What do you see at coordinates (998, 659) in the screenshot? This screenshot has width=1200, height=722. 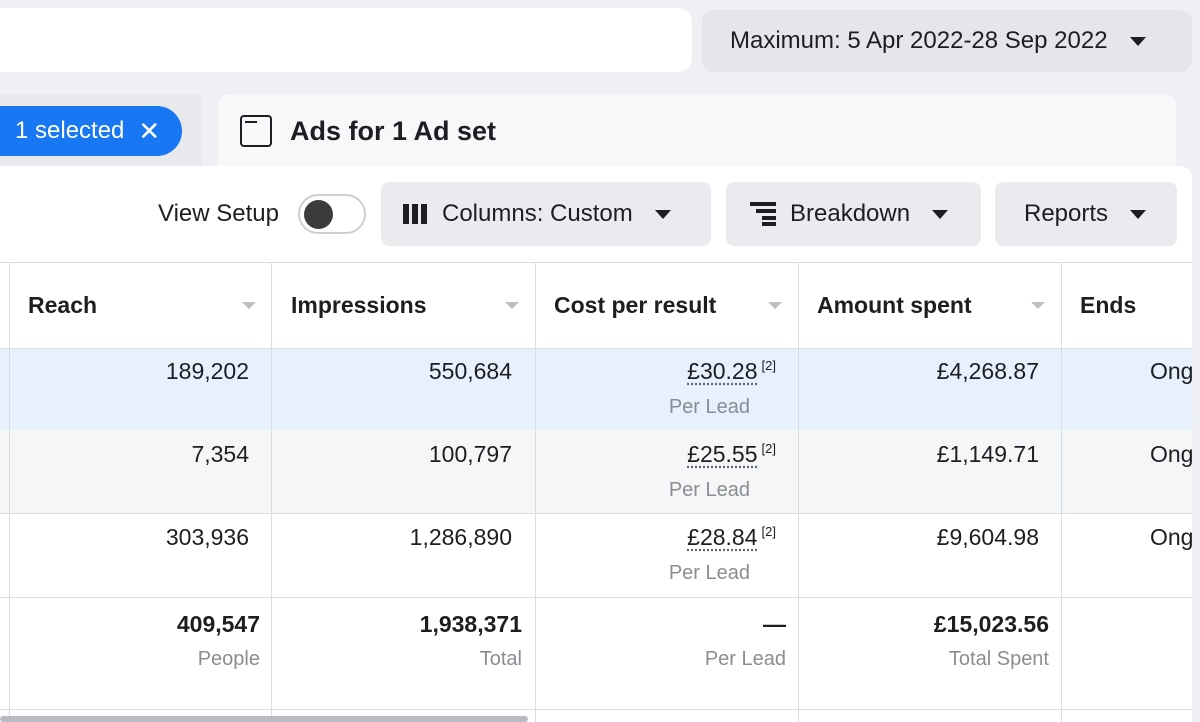 I see `total-spent-label: Total Spent` at bounding box center [998, 659].